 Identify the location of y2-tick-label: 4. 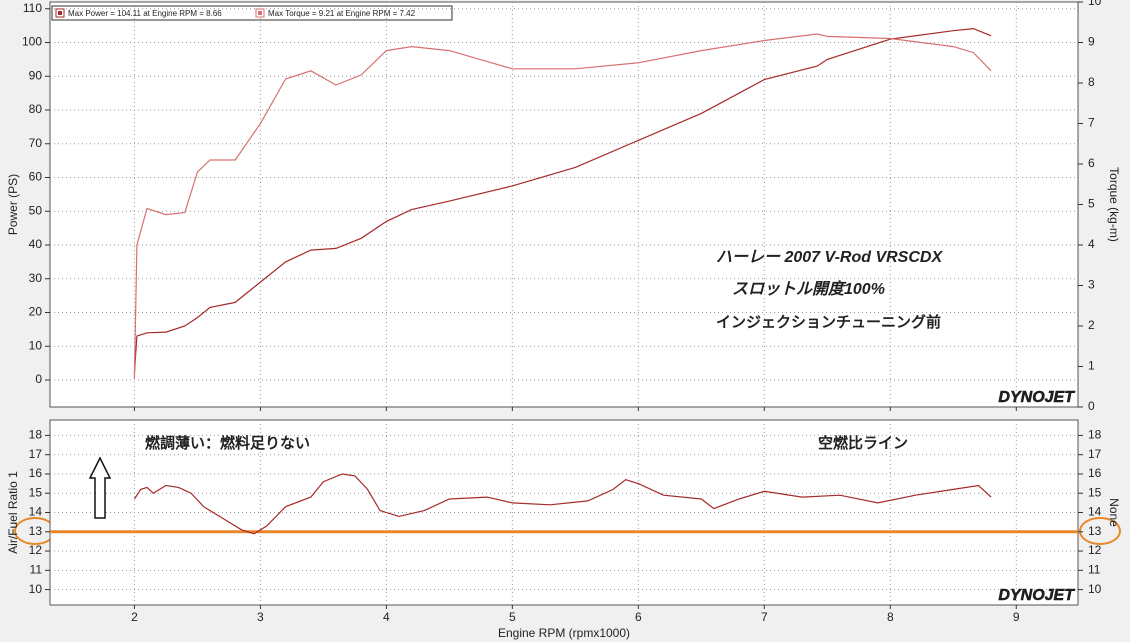
(1091, 244).